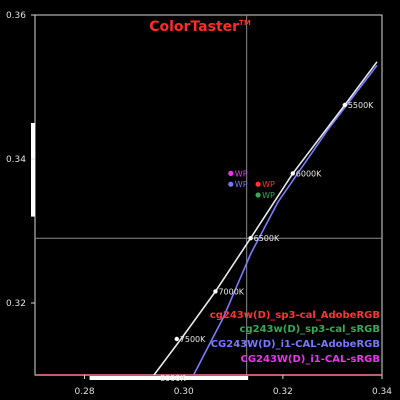 Image resolution: width=400 pixels, height=400 pixels. Describe the element at coordinates (193, 339) in the screenshot. I see `temperature-label: 7500K` at that location.